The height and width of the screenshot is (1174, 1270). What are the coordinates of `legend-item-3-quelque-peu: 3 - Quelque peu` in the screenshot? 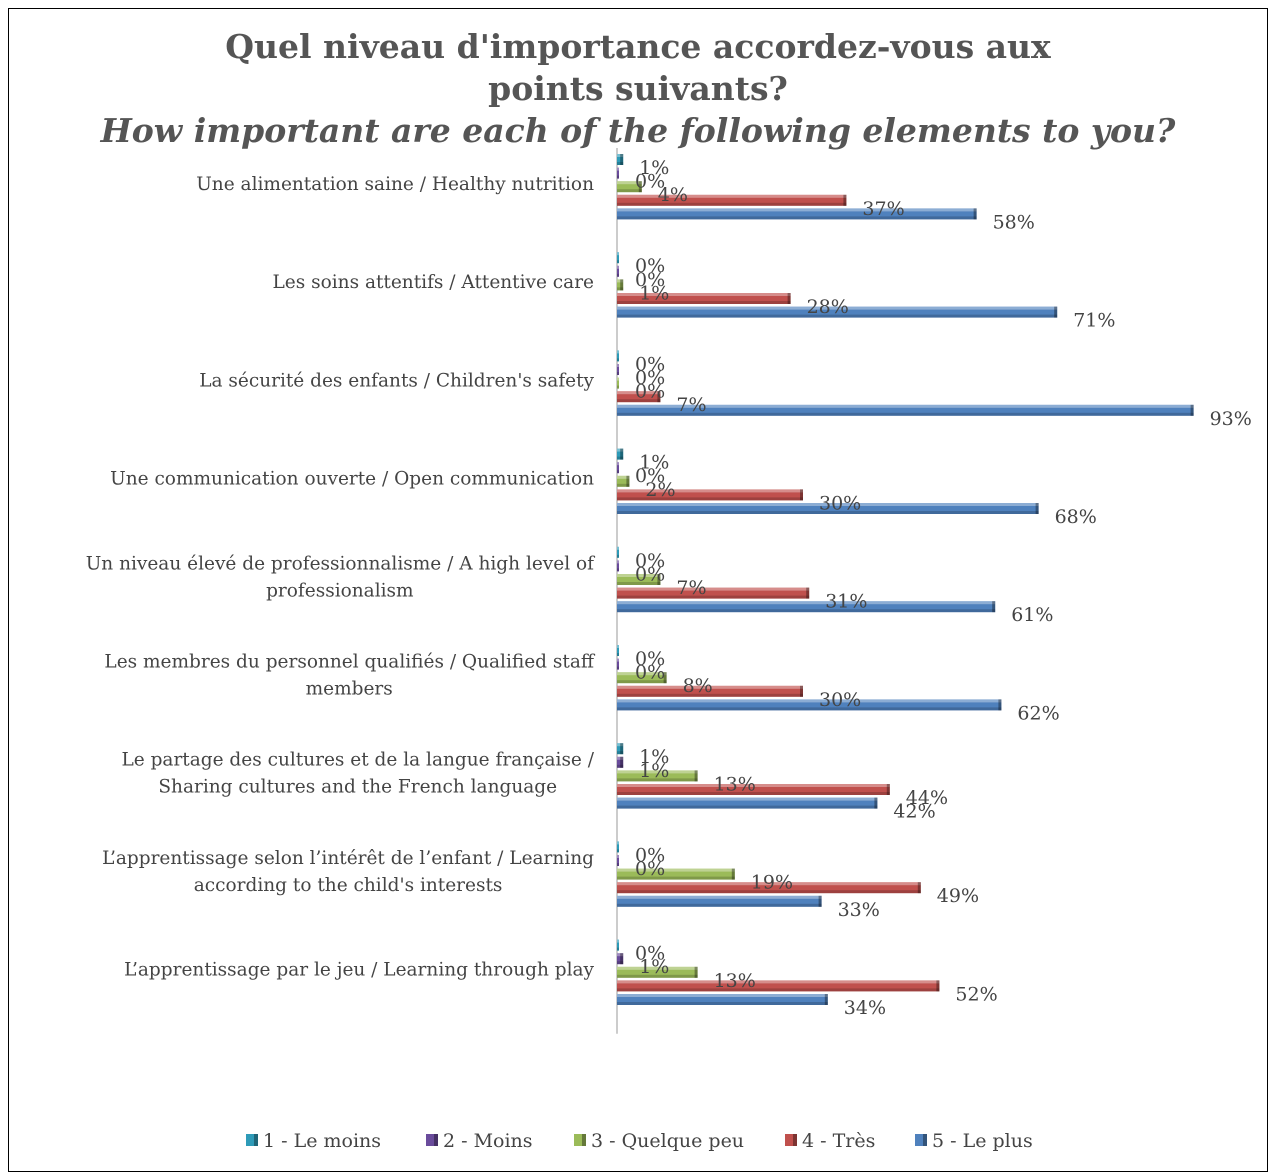 It's located at (659, 1141).